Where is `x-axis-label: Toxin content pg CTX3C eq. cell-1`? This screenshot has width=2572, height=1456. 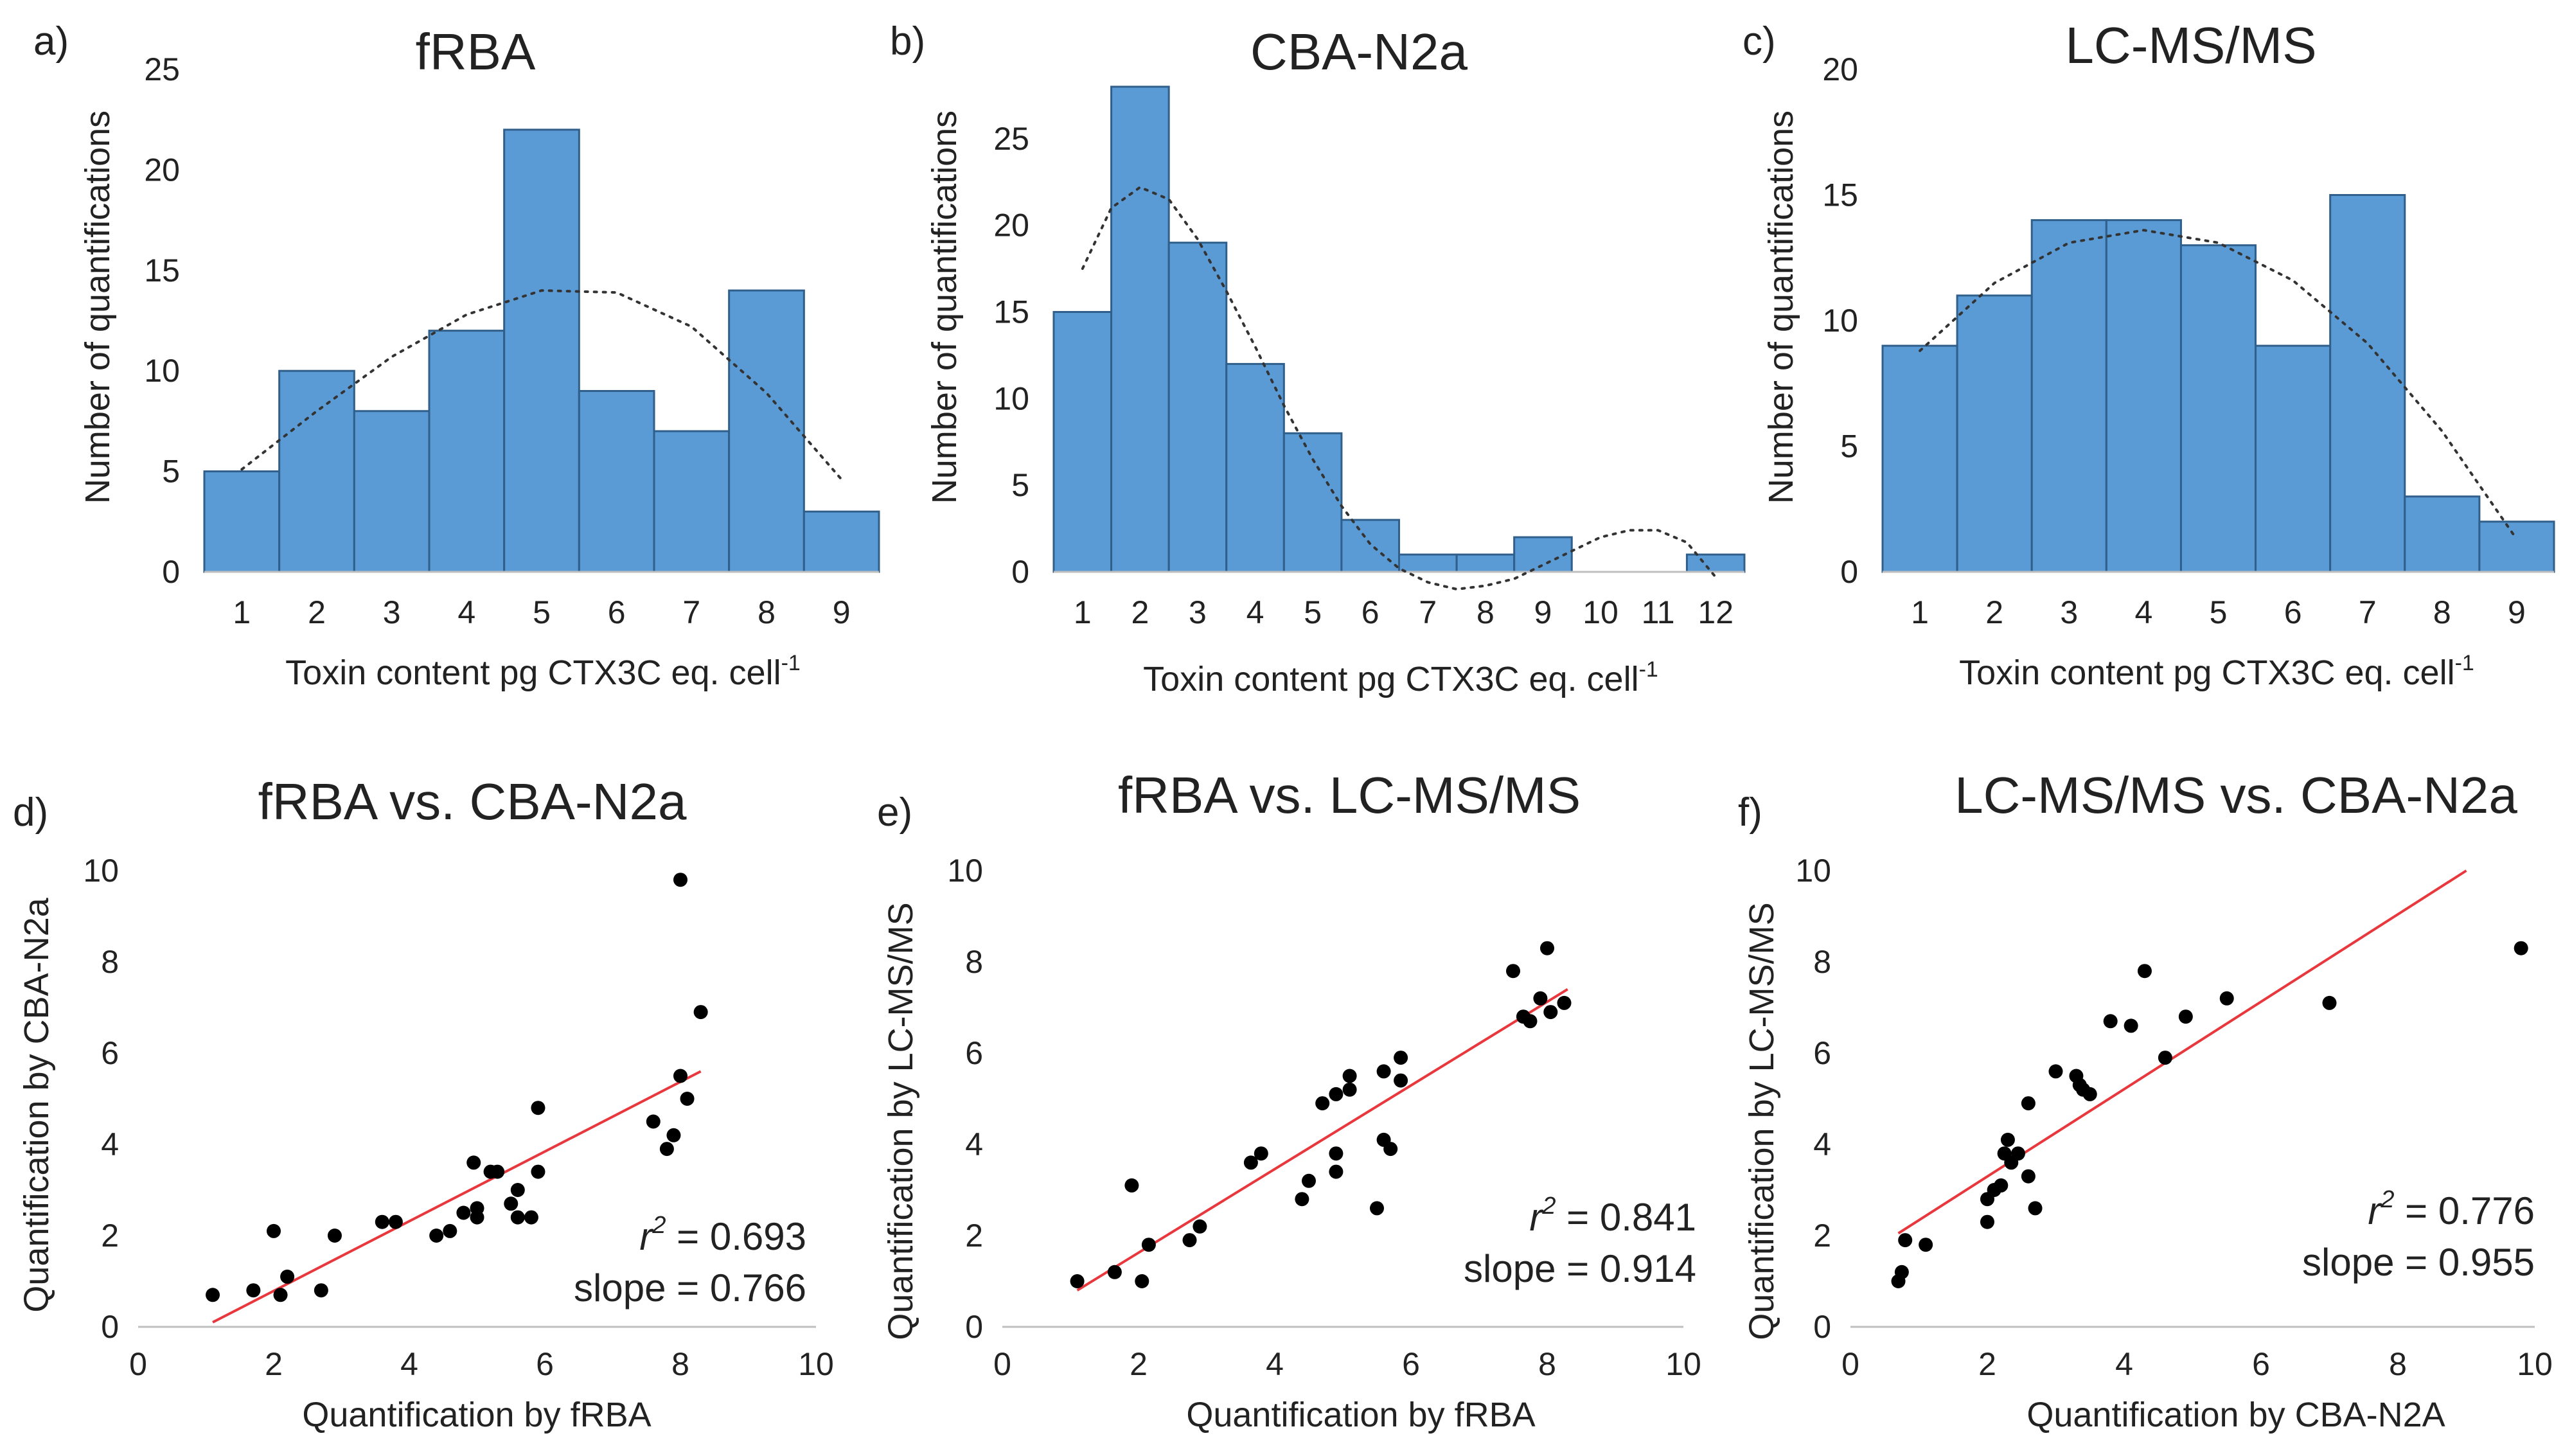
x-axis-label: Toxin content pg CTX3C eq. cell-1 is located at coordinates (1400, 677).